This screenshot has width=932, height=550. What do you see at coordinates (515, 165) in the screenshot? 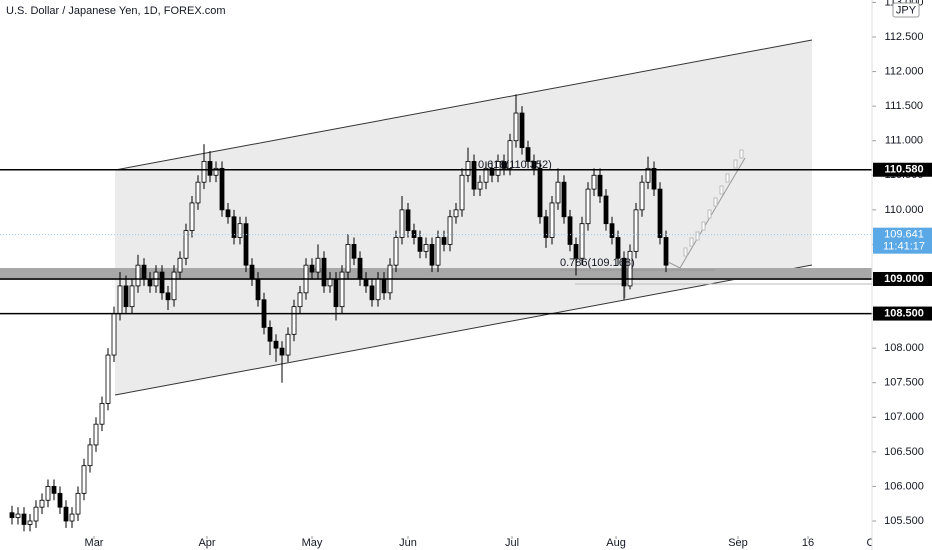
I see `fib-label: 0.618(110.352)` at bounding box center [515, 165].